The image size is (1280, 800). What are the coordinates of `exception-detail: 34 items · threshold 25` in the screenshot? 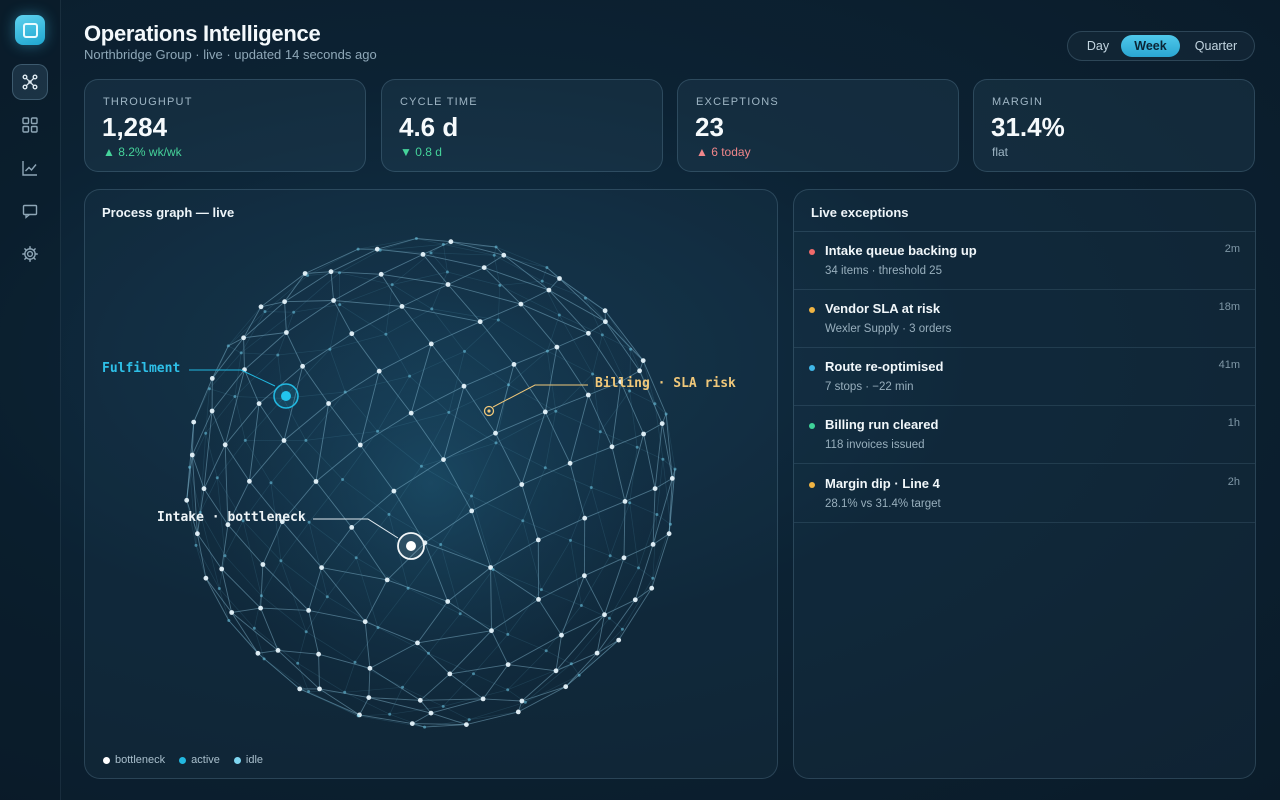 It's located at (883, 271).